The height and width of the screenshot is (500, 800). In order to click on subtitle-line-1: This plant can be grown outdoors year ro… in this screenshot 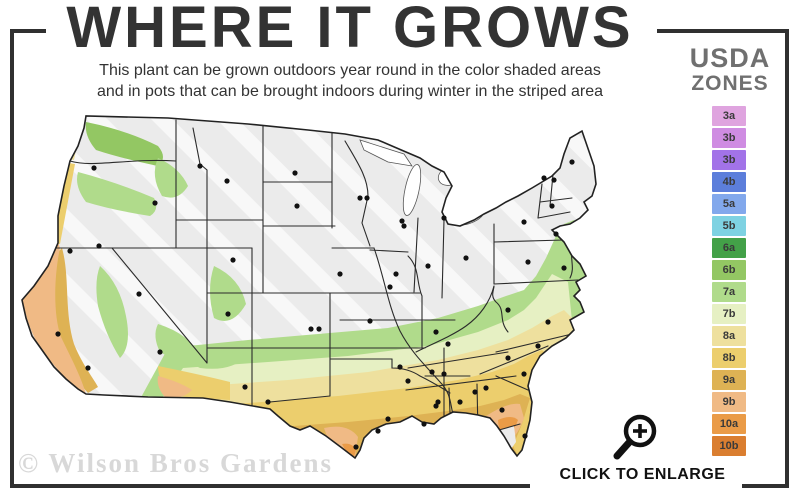, I will do `click(350, 70)`.